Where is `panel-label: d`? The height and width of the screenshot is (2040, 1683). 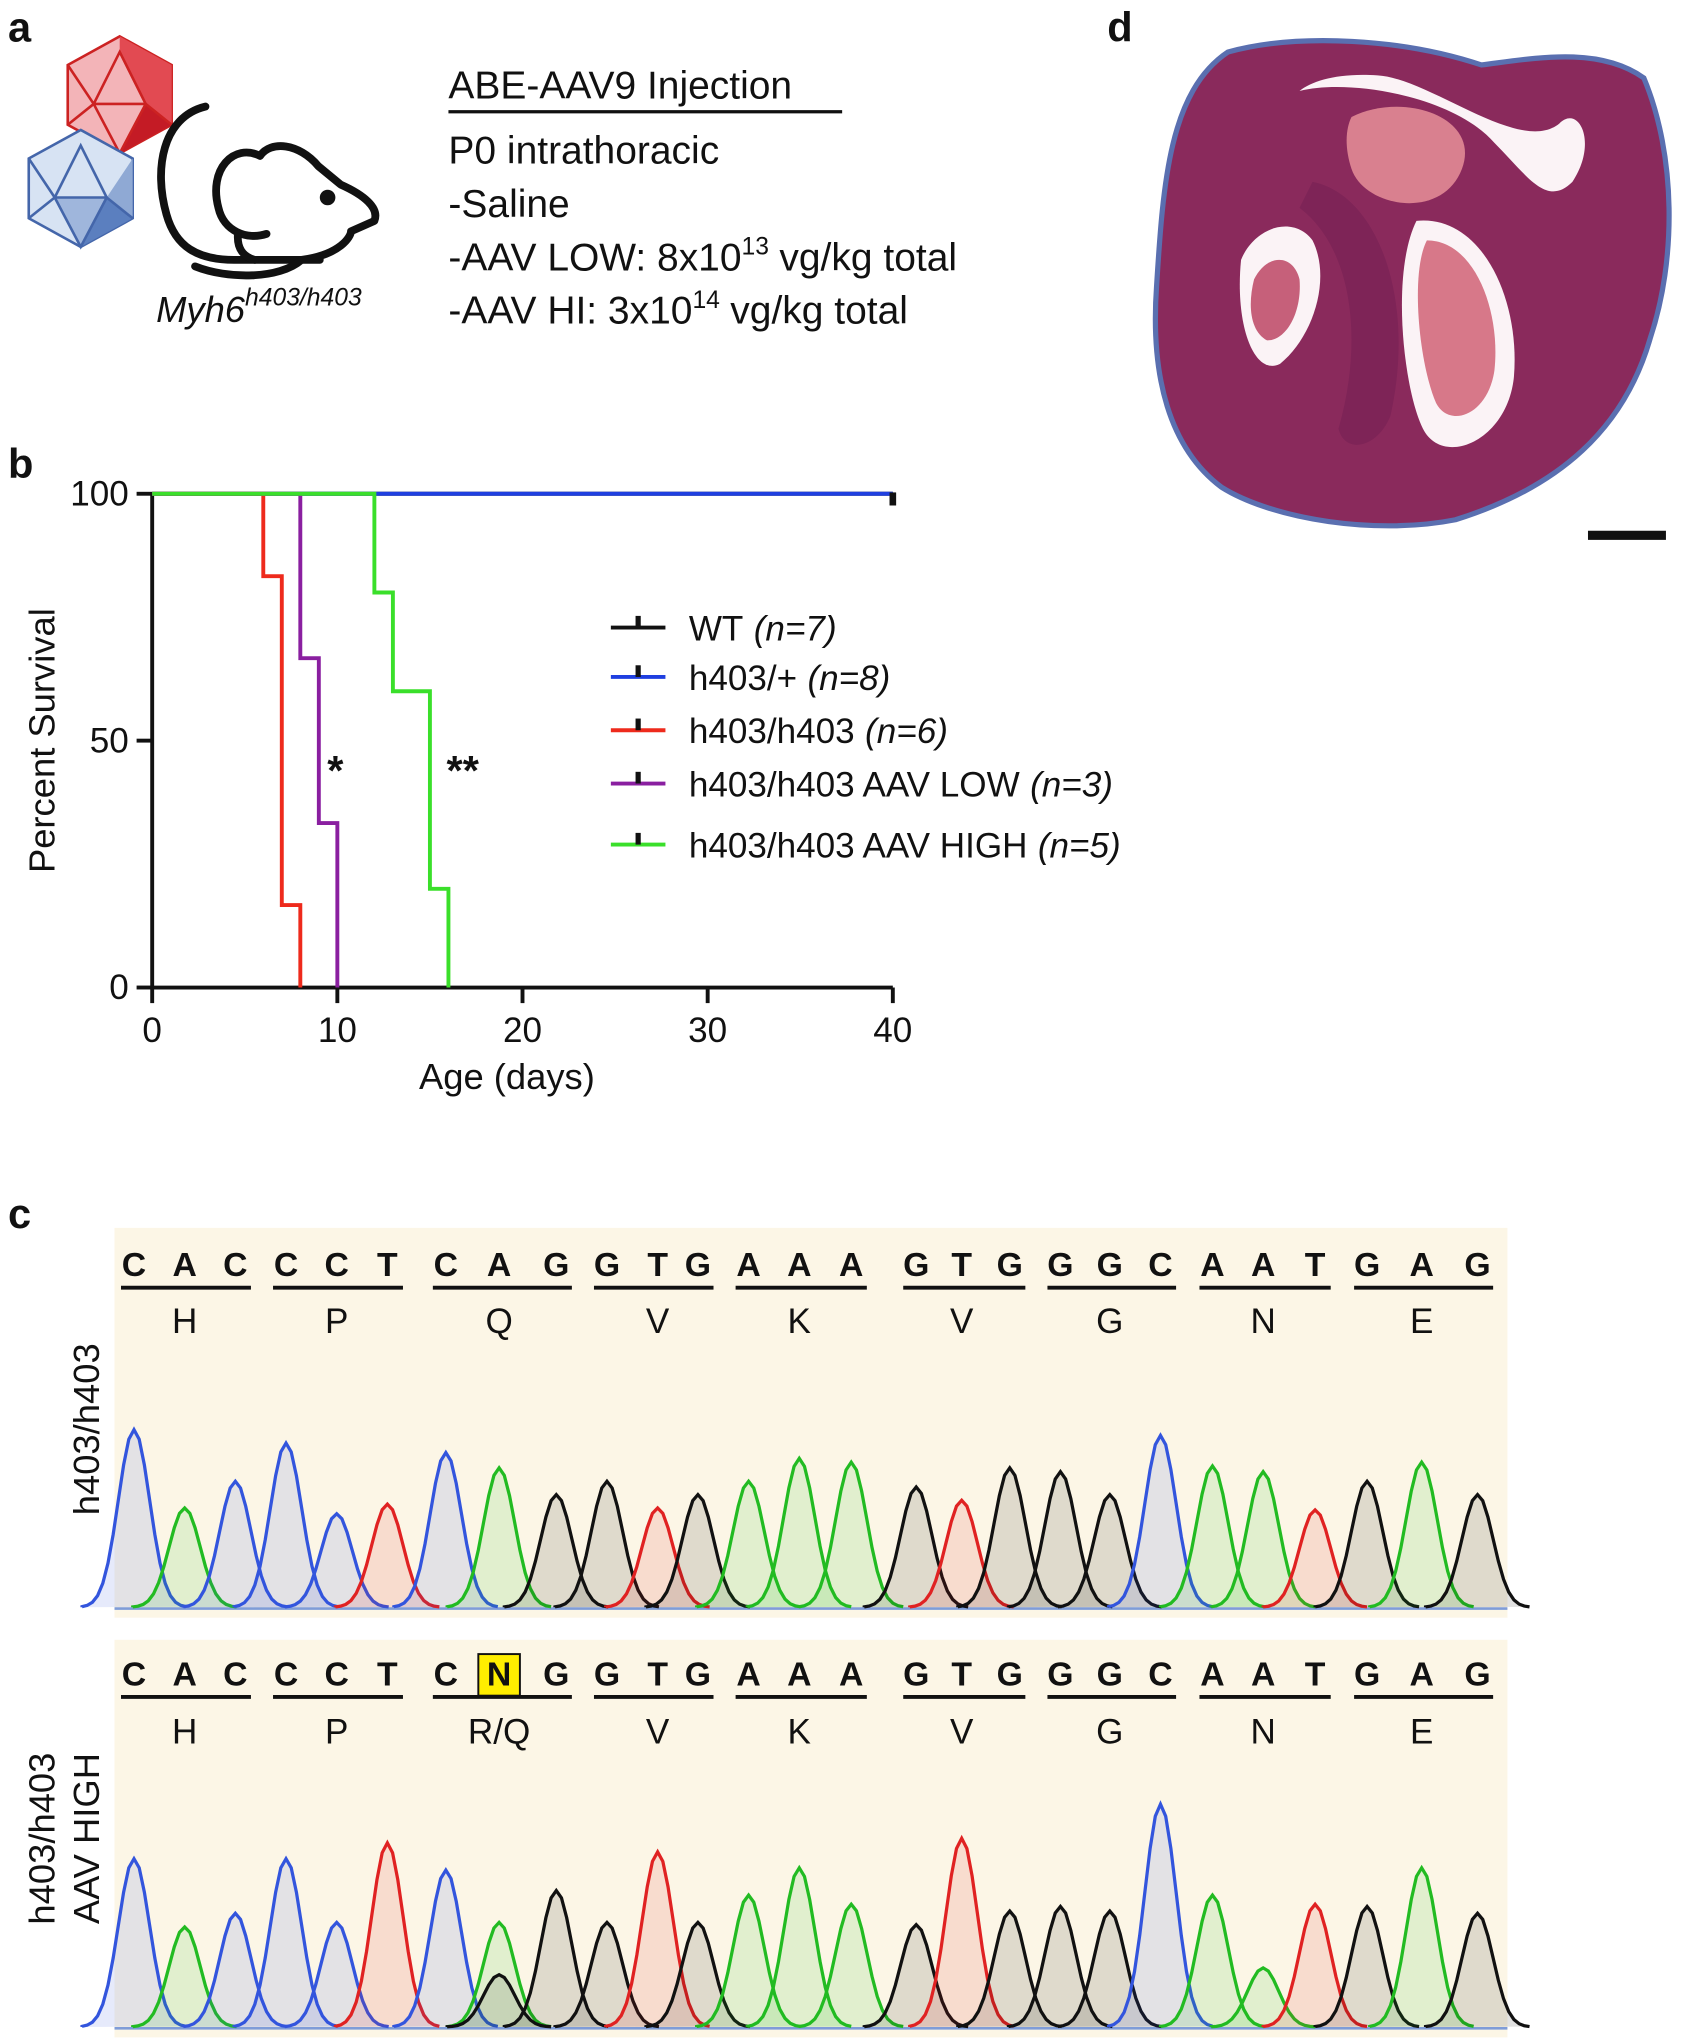 panel-label: d is located at coordinates (1119, 27).